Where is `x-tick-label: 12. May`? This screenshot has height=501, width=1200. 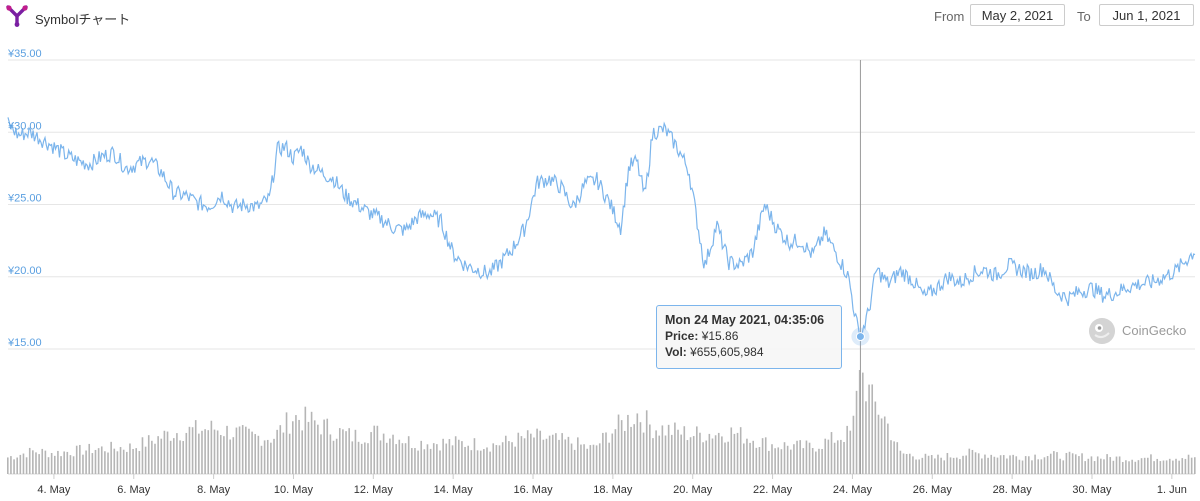
x-tick-label: 12. May is located at coordinates (374, 490).